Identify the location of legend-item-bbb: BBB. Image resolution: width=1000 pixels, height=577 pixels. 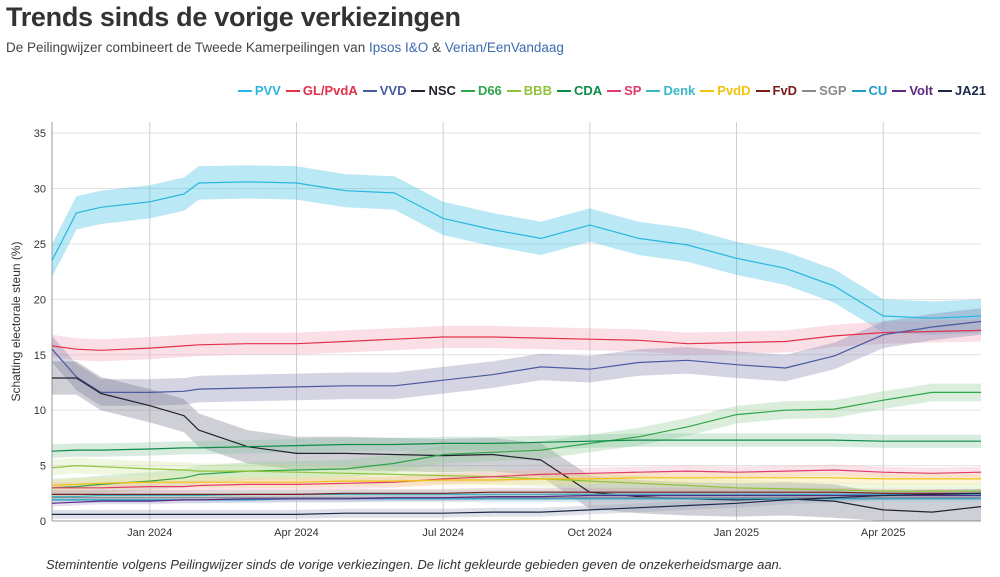
(529, 90).